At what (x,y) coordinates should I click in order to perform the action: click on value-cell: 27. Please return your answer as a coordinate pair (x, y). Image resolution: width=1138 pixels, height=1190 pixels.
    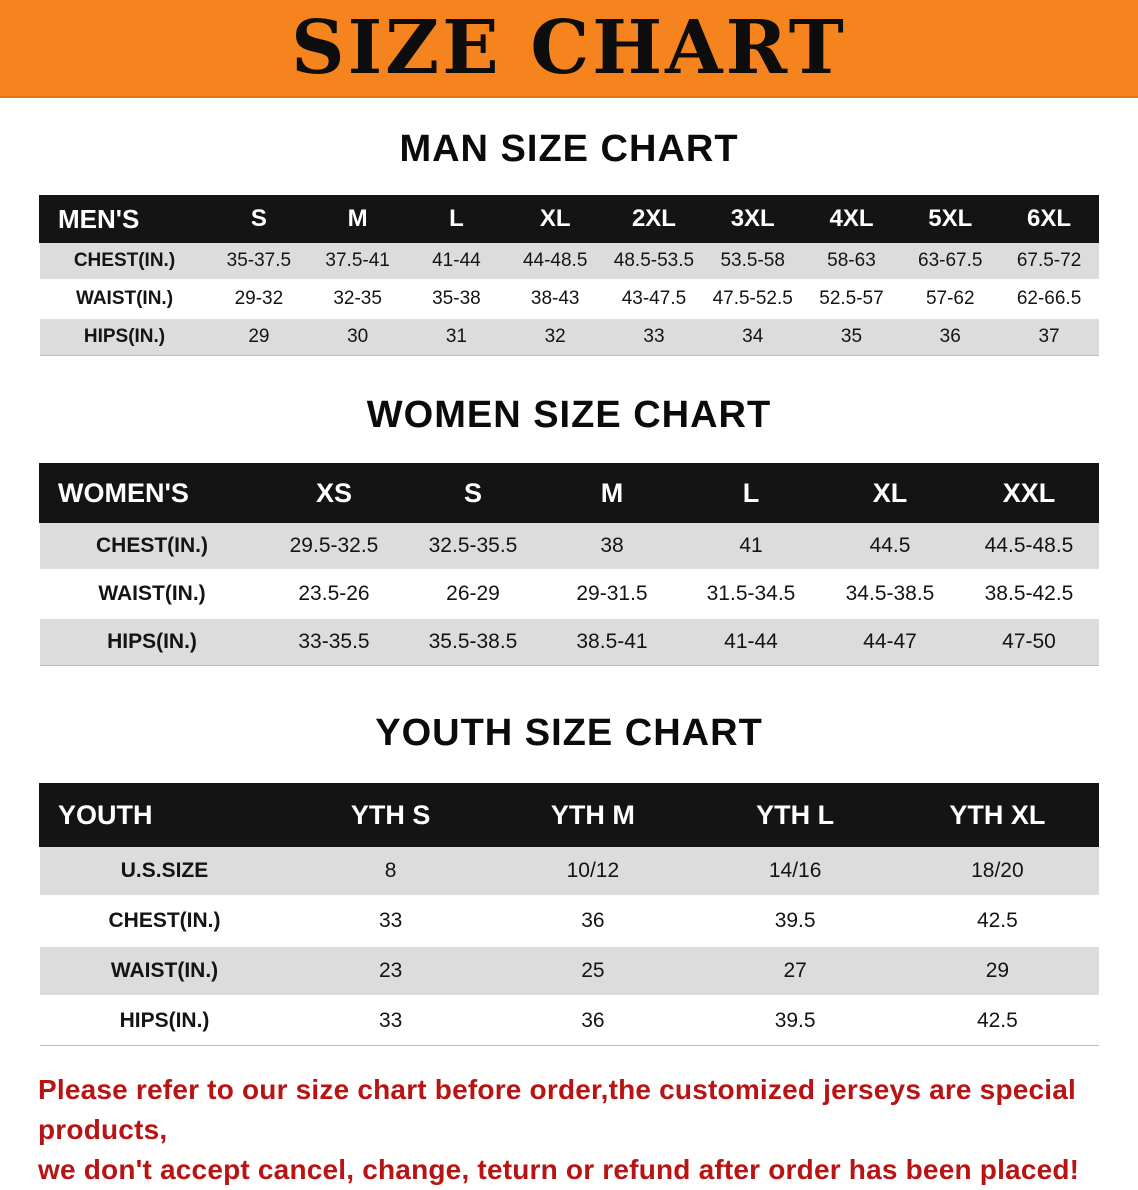
    Looking at the image, I should click on (795, 971).